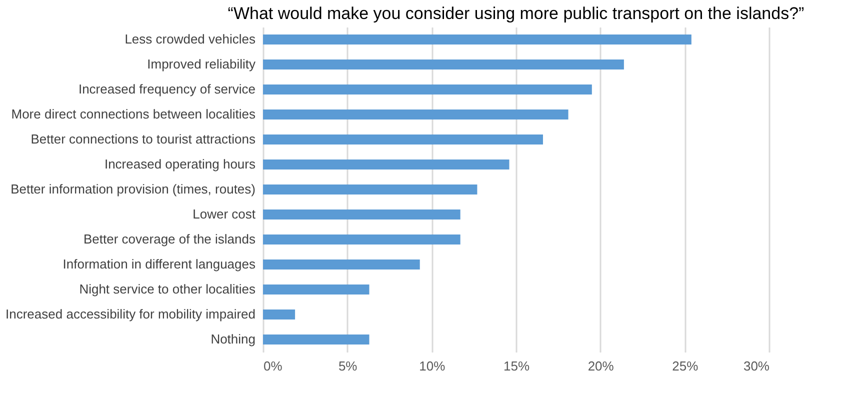  What do you see at coordinates (233, 339) in the screenshot?
I see `y-tick-label: Nothing` at bounding box center [233, 339].